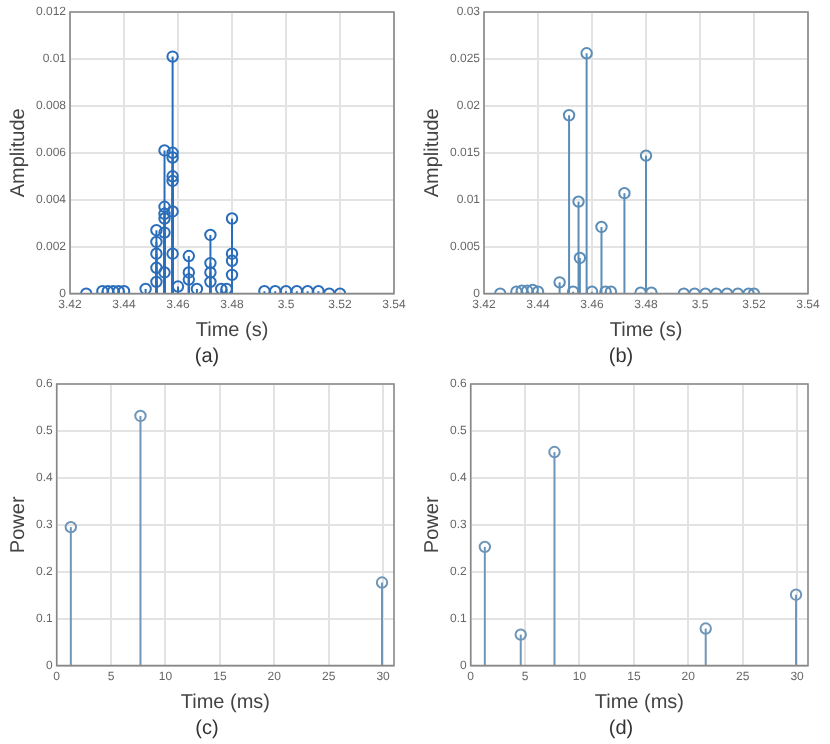  I want to click on text: (c), so click(207, 730).